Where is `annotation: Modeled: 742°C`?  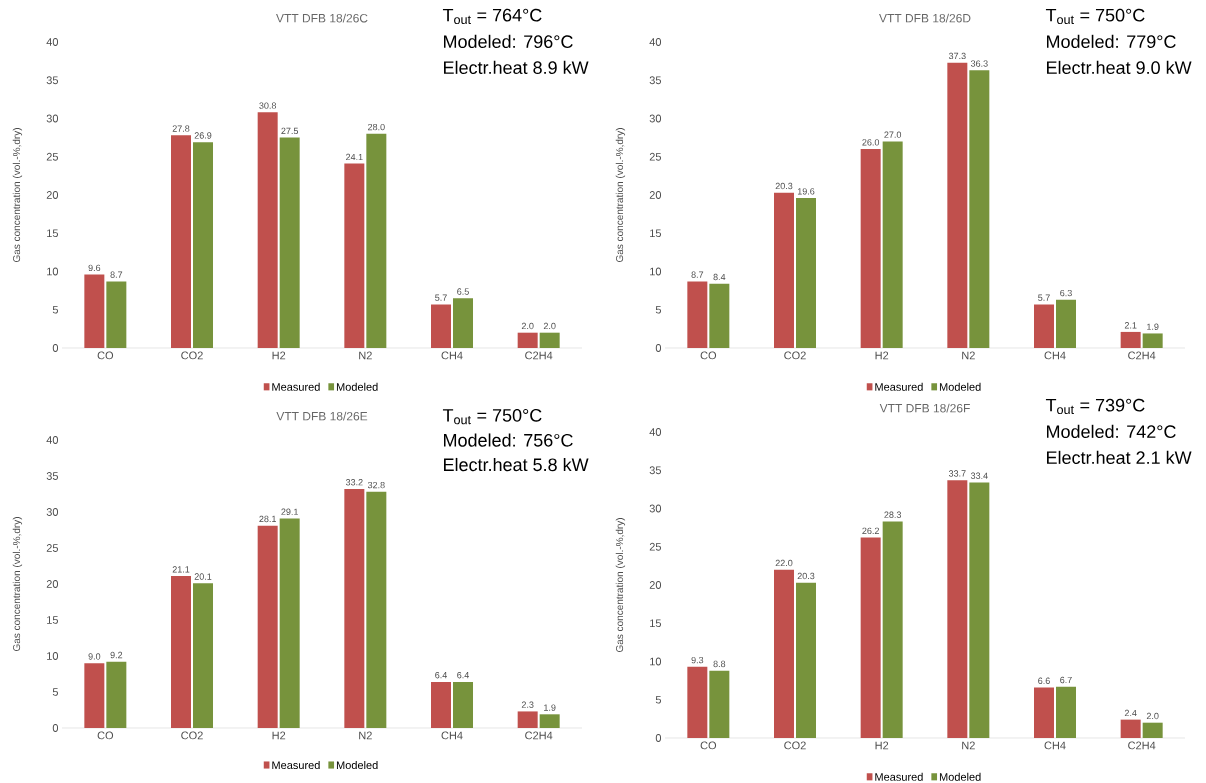
annotation: Modeled: 742°C is located at coordinates (1111, 431).